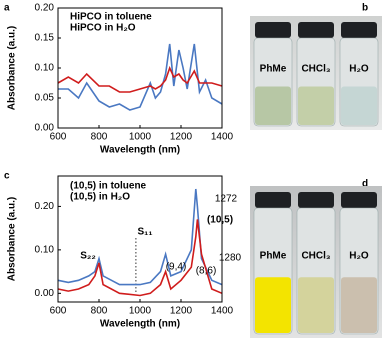  Describe the element at coordinates (103, 28) in the screenshot. I see `legend-entry: HiPCO in H₂O` at that location.